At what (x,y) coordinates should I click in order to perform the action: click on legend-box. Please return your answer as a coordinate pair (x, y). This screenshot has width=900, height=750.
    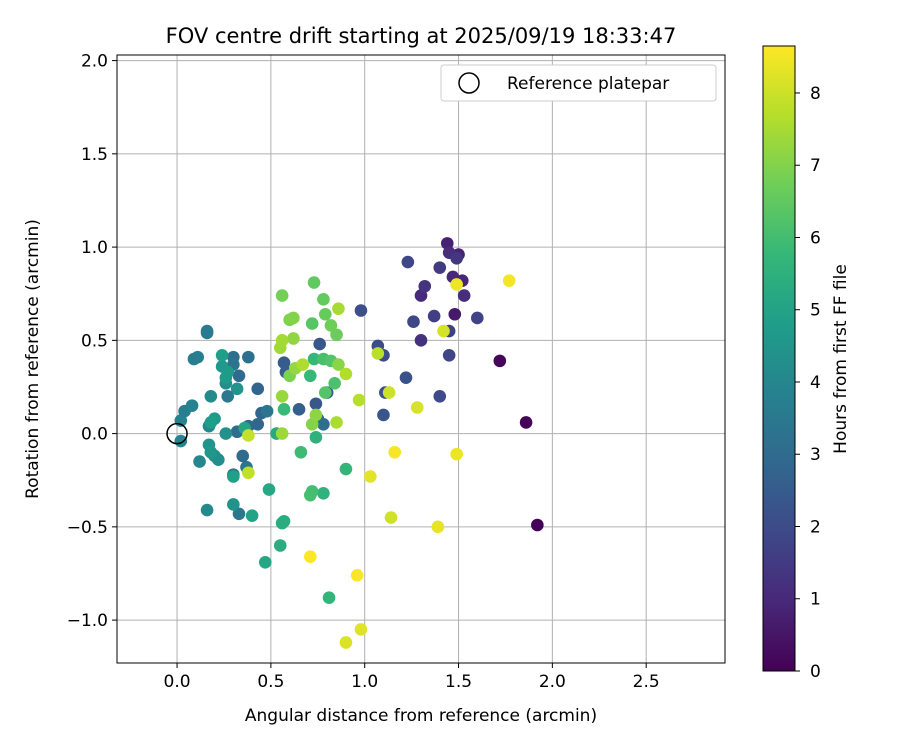
    Looking at the image, I should click on (578, 83).